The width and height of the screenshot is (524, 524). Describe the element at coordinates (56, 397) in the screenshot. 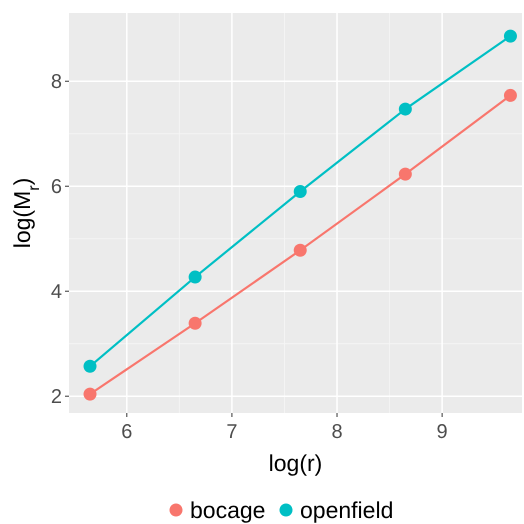

I see `y-tick-label: 2` at that location.